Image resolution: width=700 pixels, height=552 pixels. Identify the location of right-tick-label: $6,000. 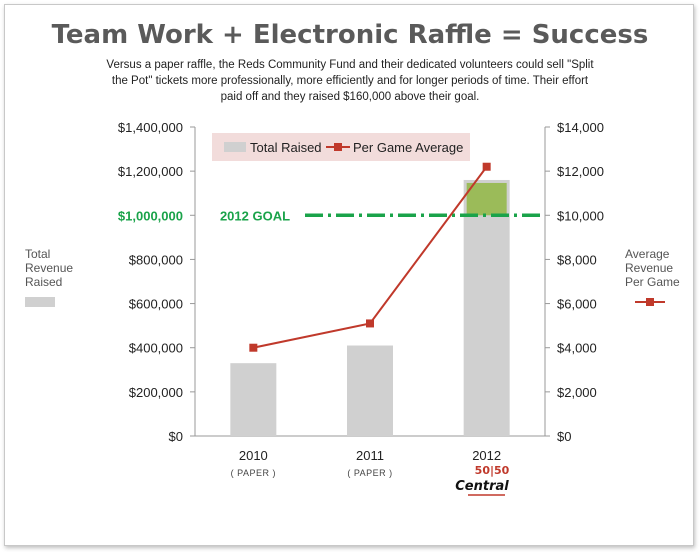
(577, 304).